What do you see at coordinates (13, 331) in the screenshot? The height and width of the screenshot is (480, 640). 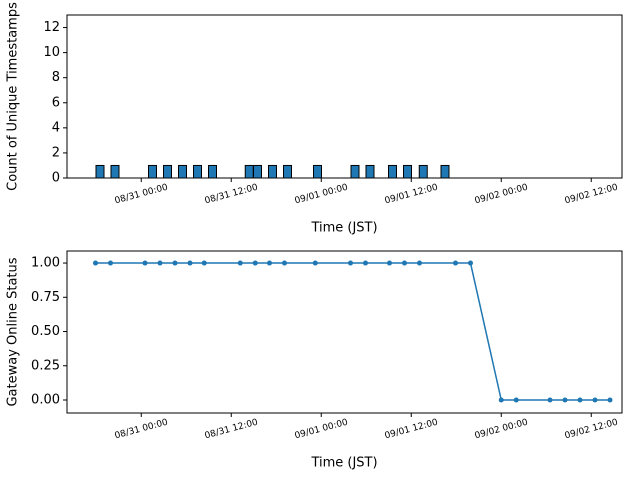 I see `y-axis-label: Gateway Online Status` at bounding box center [13, 331].